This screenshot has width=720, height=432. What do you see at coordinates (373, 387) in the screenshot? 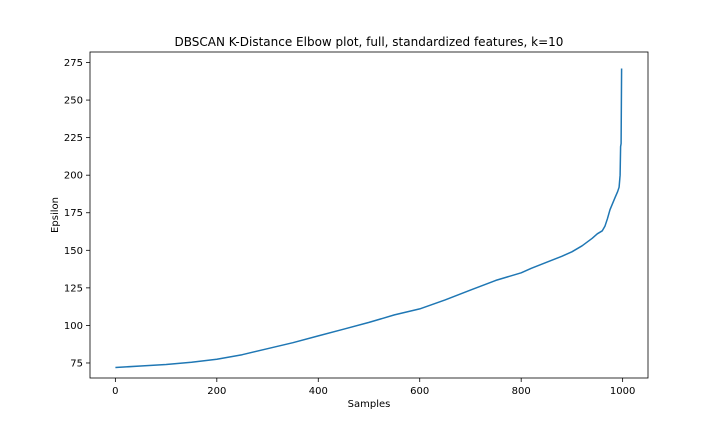
I see `x-axis: 0 200 400 600 800 1000` at bounding box center [373, 387].